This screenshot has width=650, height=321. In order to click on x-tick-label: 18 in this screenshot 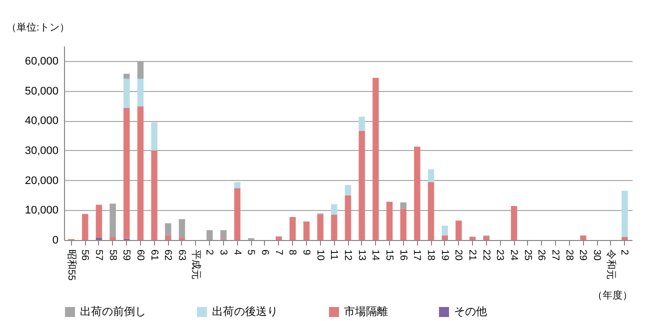, I will do `click(430, 256)`.